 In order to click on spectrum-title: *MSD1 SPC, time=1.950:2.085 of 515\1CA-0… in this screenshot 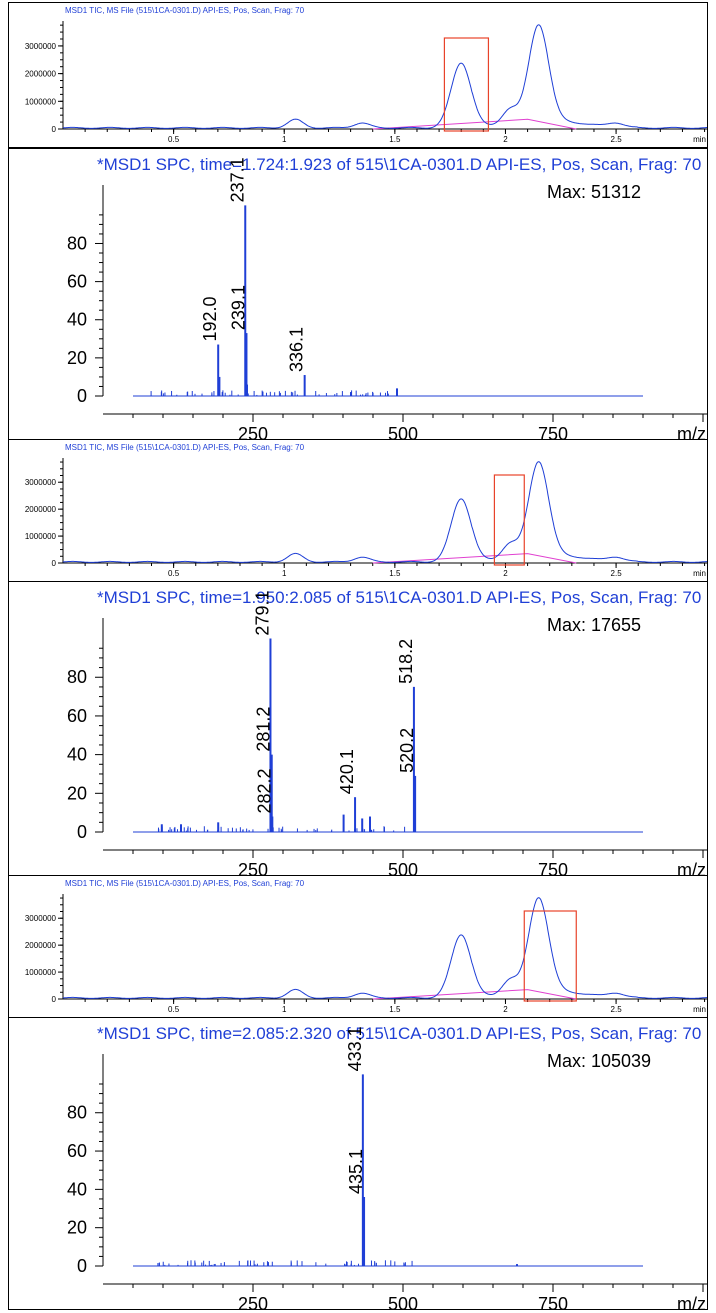, I will do `click(399, 597)`.